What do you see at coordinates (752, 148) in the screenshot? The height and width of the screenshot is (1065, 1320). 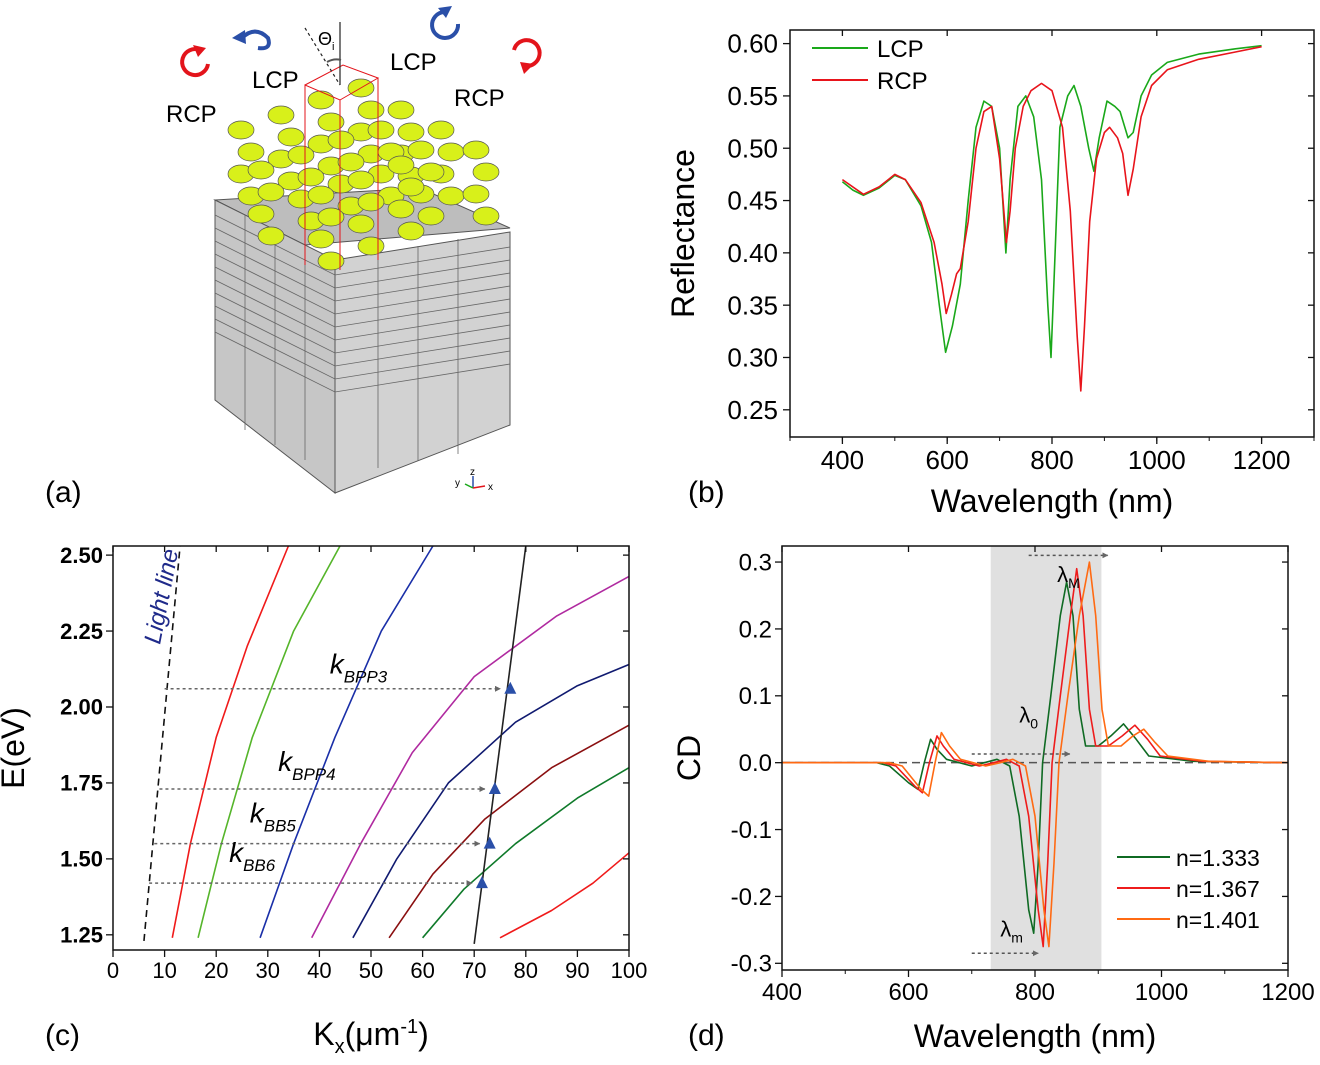 I see `y-tick-label: 0.50` at bounding box center [752, 148].